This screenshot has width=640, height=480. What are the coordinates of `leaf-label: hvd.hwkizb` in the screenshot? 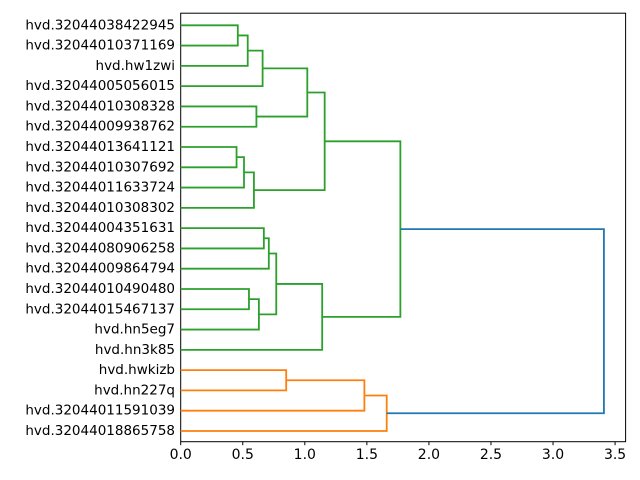 It's located at (137, 370).